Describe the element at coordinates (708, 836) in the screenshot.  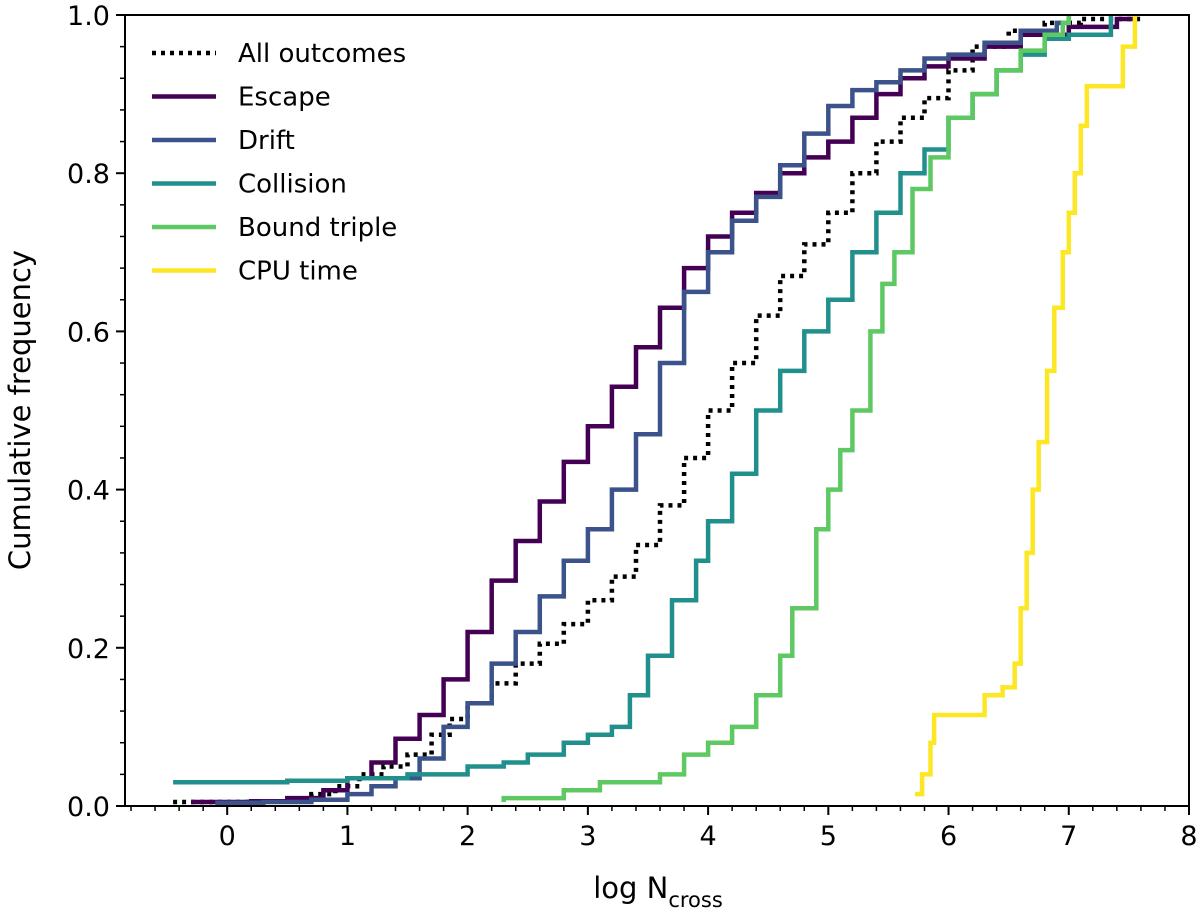
I see `x-tick-label: 4` at that location.